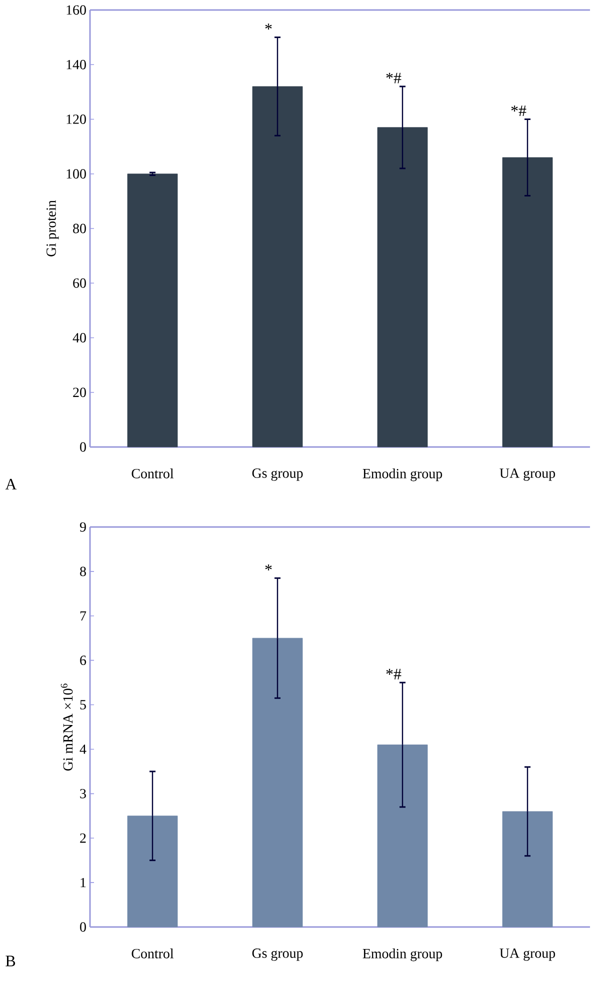 The height and width of the screenshot is (988, 591). What do you see at coordinates (83, 838) in the screenshot?
I see `y-tick-label: 2` at bounding box center [83, 838].